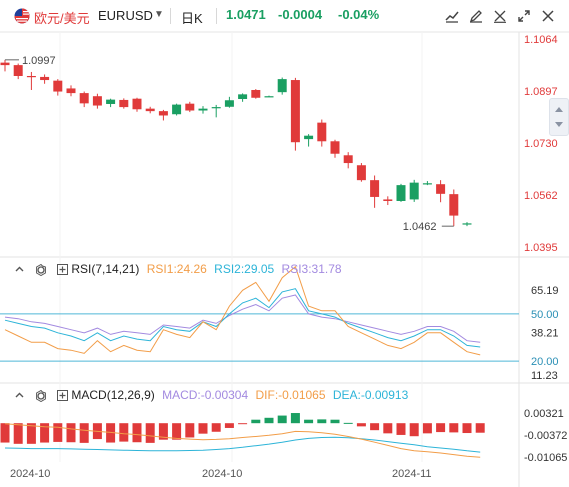 The image size is (569, 487). What do you see at coordinates (242, 440) in the screenshot?
I see `dif-line` at bounding box center [242, 440].